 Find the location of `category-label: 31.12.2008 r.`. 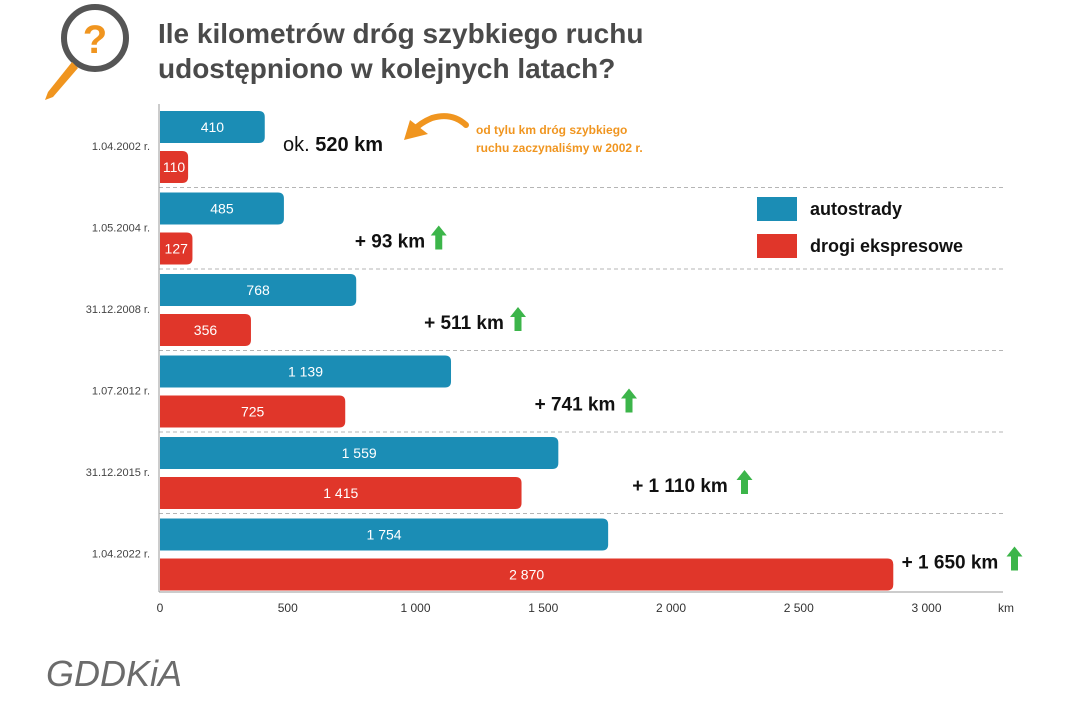

category-label: 31.12.2008 r. is located at coordinates (118, 310).